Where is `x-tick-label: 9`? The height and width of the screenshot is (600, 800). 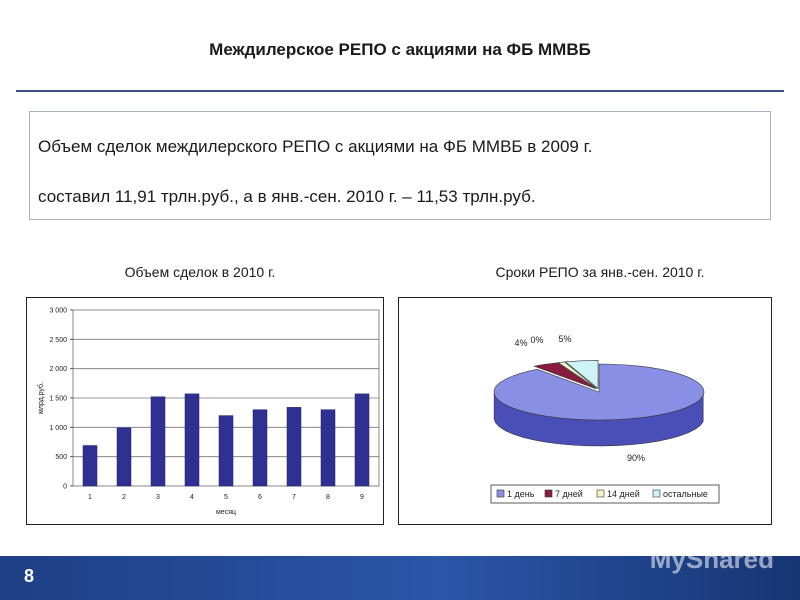 x-tick-label: 9 is located at coordinates (362, 497).